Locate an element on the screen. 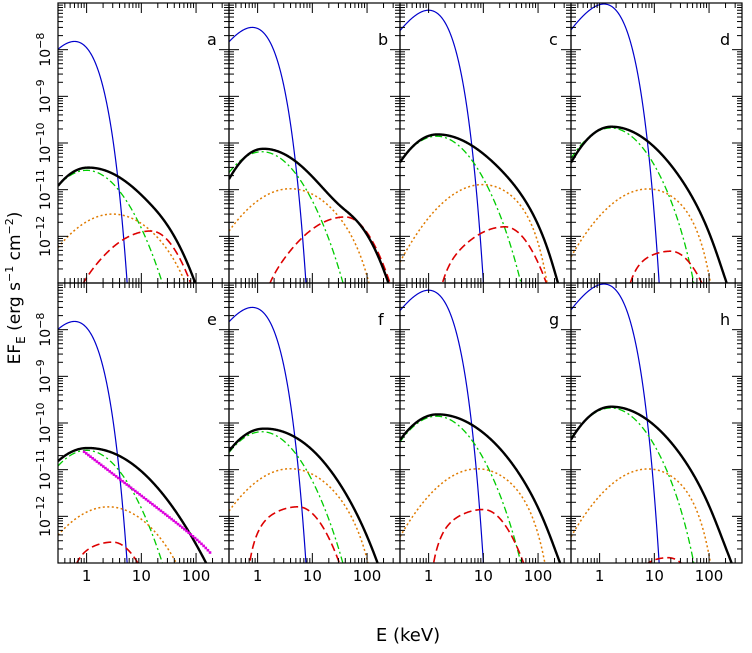 Image resolution: width=752 pixels, height=653 pixels. panel-d: d is located at coordinates (656, 143).